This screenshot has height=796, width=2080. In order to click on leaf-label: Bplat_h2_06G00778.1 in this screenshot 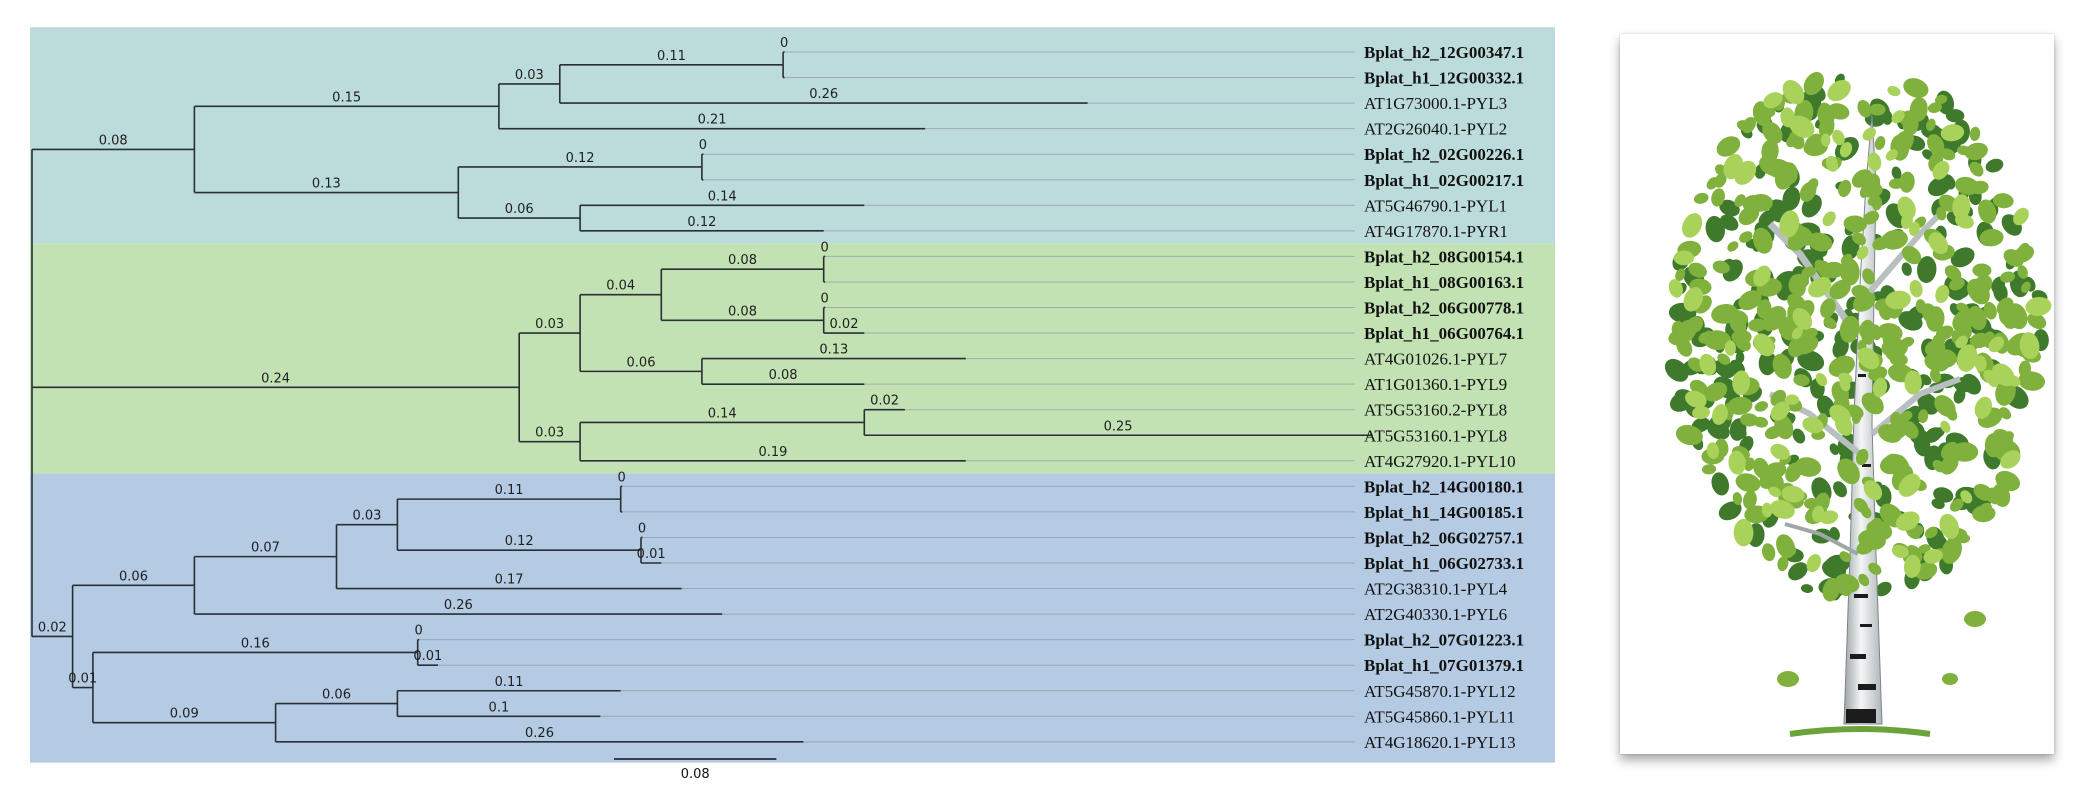, I will do `click(1444, 308)`.